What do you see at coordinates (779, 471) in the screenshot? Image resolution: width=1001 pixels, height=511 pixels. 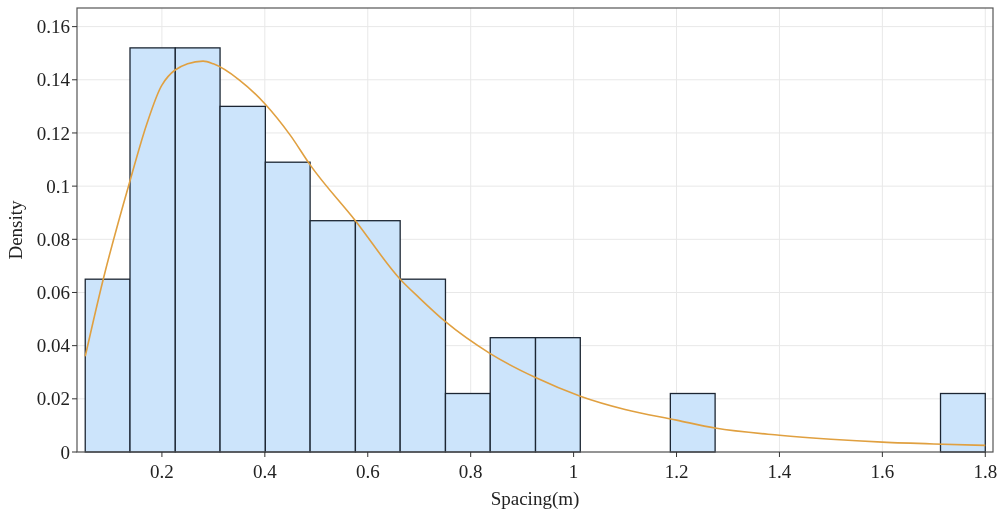 I see `x-tick-label: 1.4` at bounding box center [779, 471].